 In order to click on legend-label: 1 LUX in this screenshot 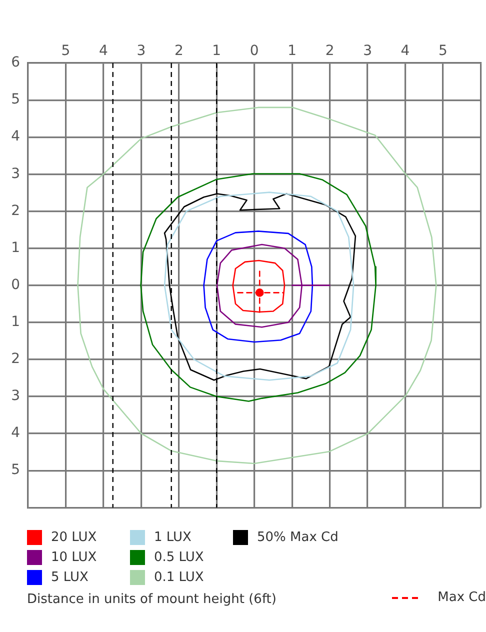, I will do `click(173, 537)`.